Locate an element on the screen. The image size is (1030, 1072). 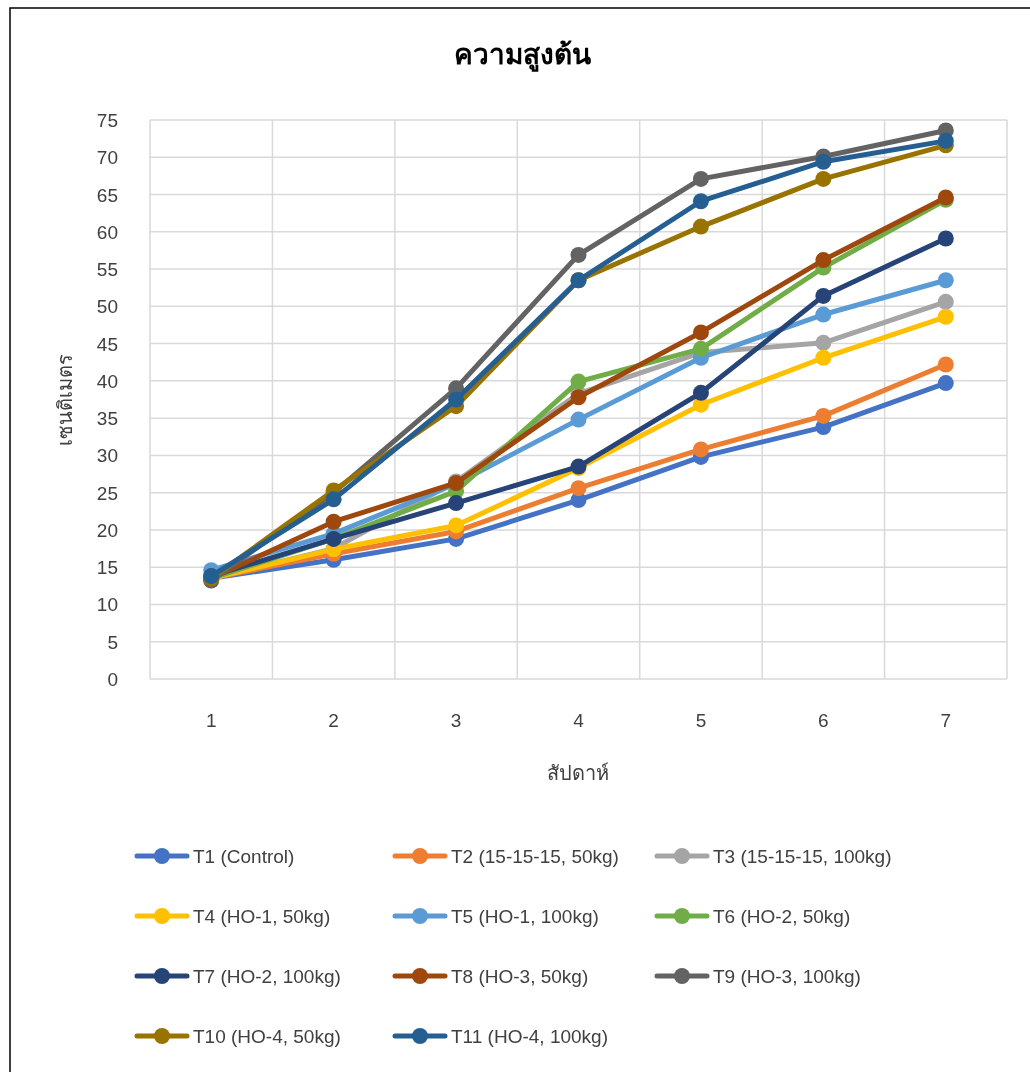
y-tick-label: 5 is located at coordinates (112, 642).